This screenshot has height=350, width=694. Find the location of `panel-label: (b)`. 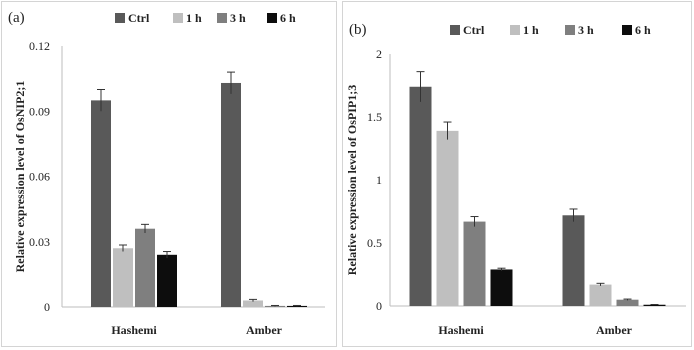

panel-label: (b) is located at coordinates (358, 30).